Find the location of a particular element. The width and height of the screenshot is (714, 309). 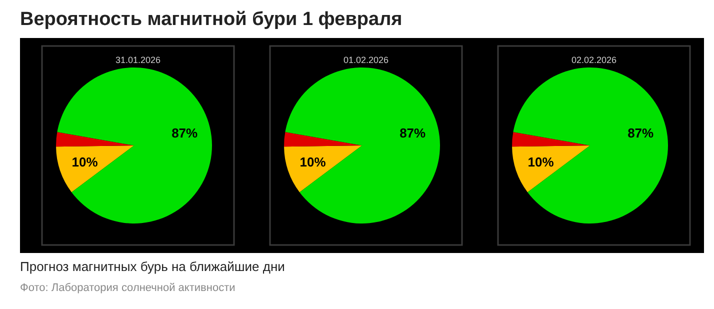

chart-title: 01.02.2026 is located at coordinates (366, 60).